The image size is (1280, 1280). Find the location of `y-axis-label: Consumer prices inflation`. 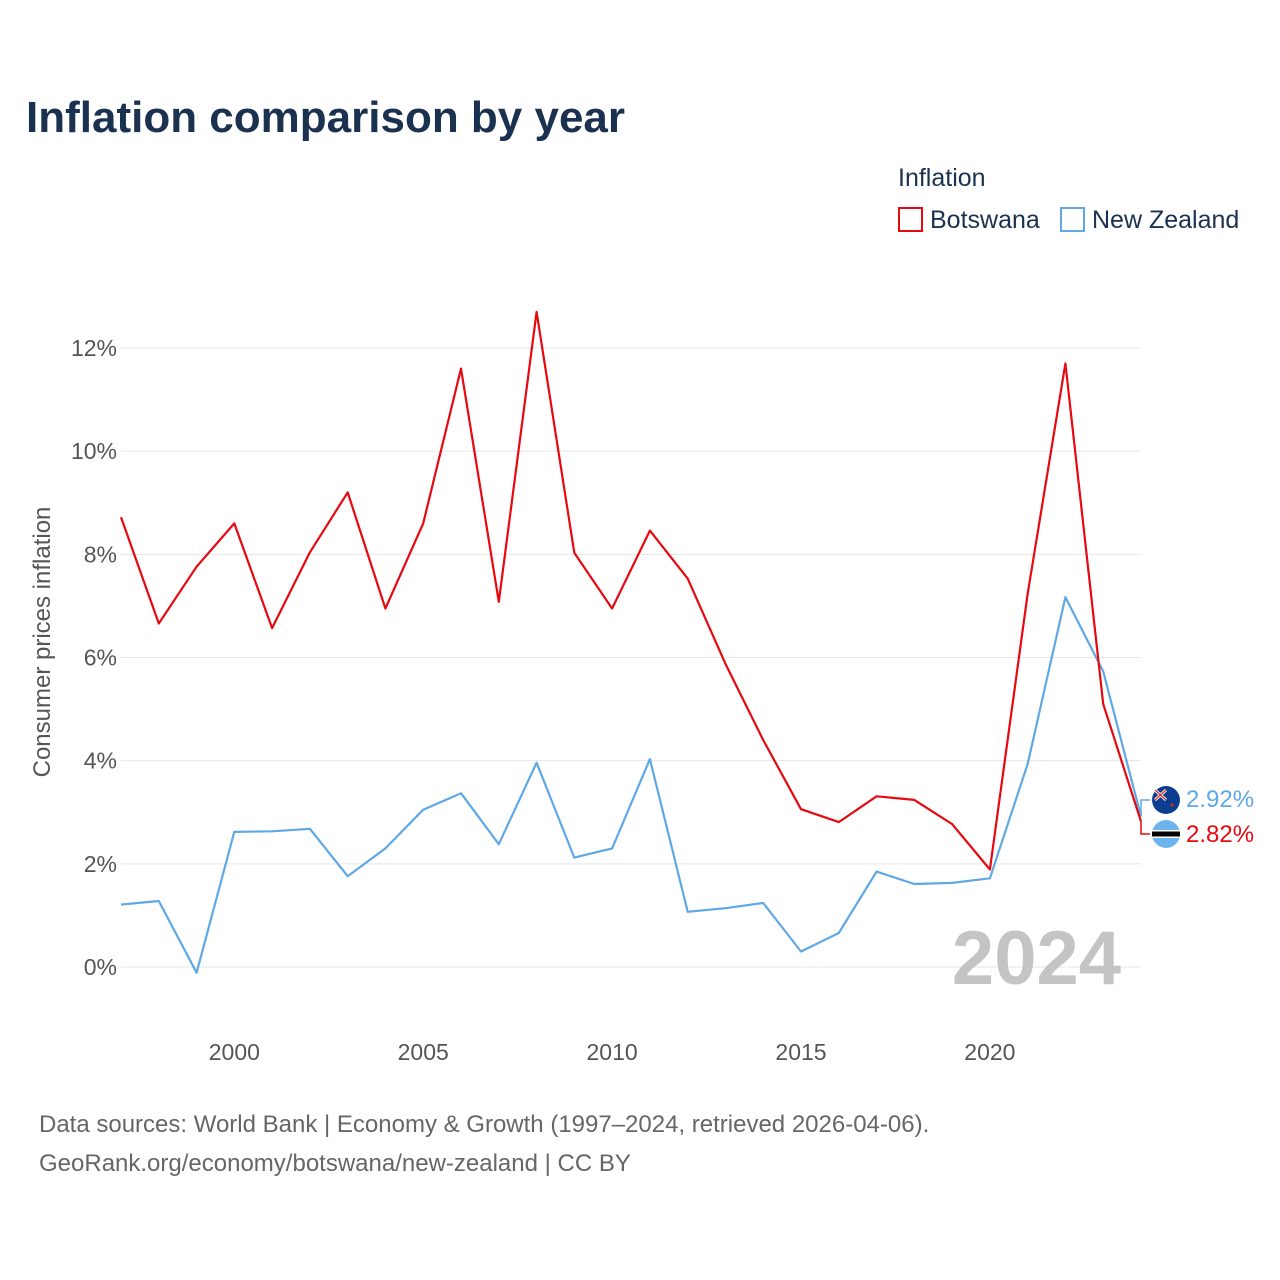

y-axis-label: Consumer prices inflation is located at coordinates (42, 642).